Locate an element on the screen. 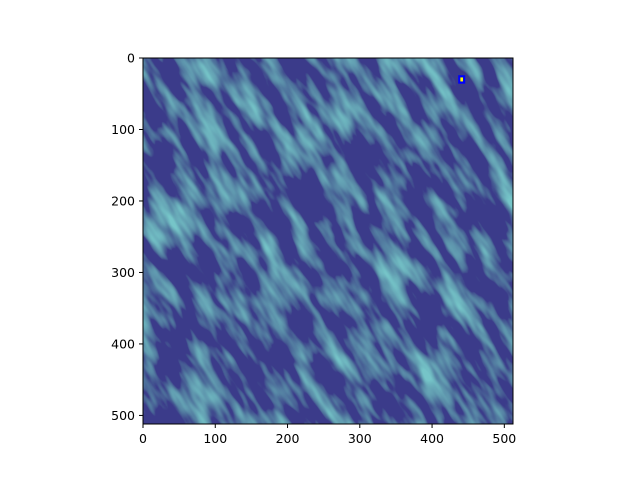 The image size is (640, 480). x-tick-label: 400 is located at coordinates (432, 438).